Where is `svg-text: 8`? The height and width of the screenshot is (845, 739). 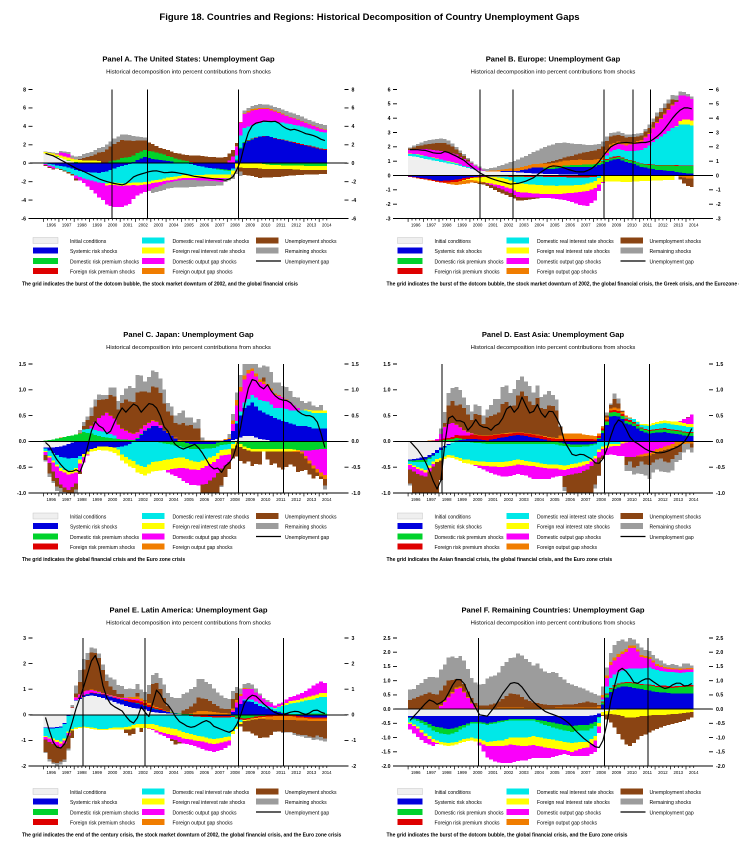
svg-text: 8 is located at coordinates (353, 90).